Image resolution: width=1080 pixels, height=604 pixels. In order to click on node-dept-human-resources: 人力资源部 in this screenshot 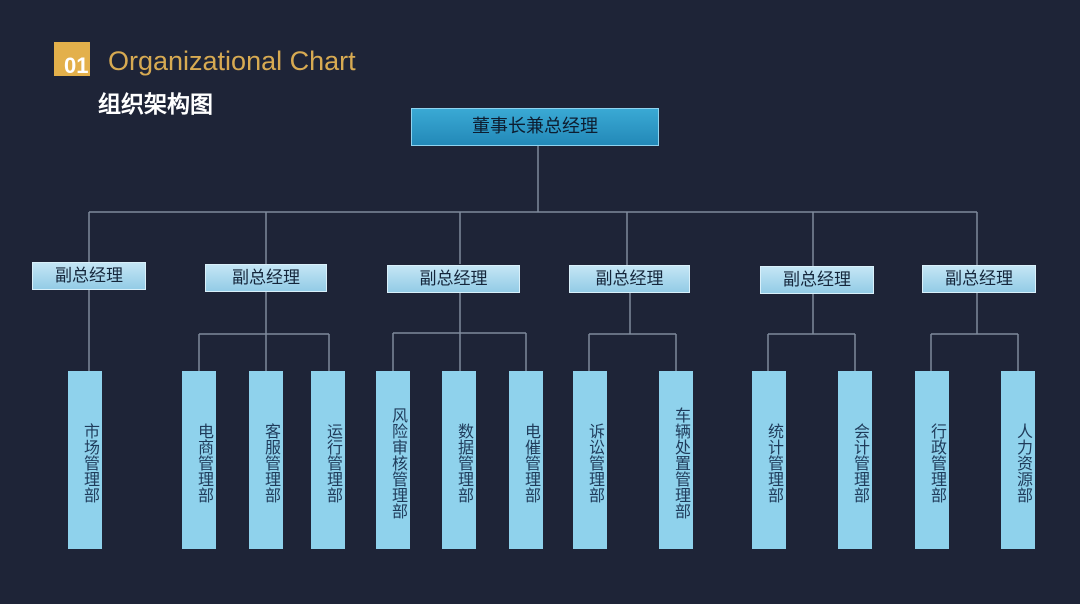, I will do `click(1018, 460)`.